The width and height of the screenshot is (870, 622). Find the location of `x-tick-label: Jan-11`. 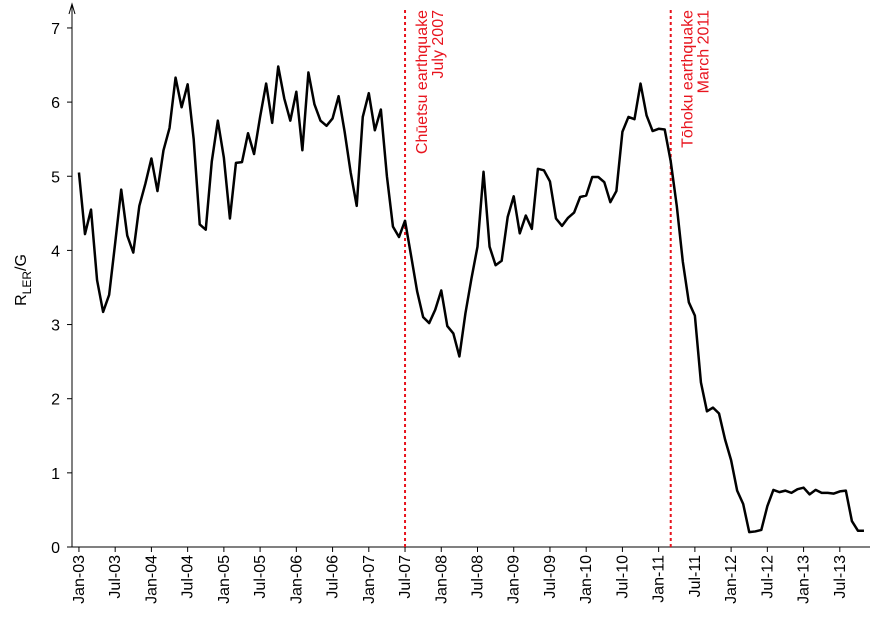

x-tick-label: Jan-11 is located at coordinates (659, 579).